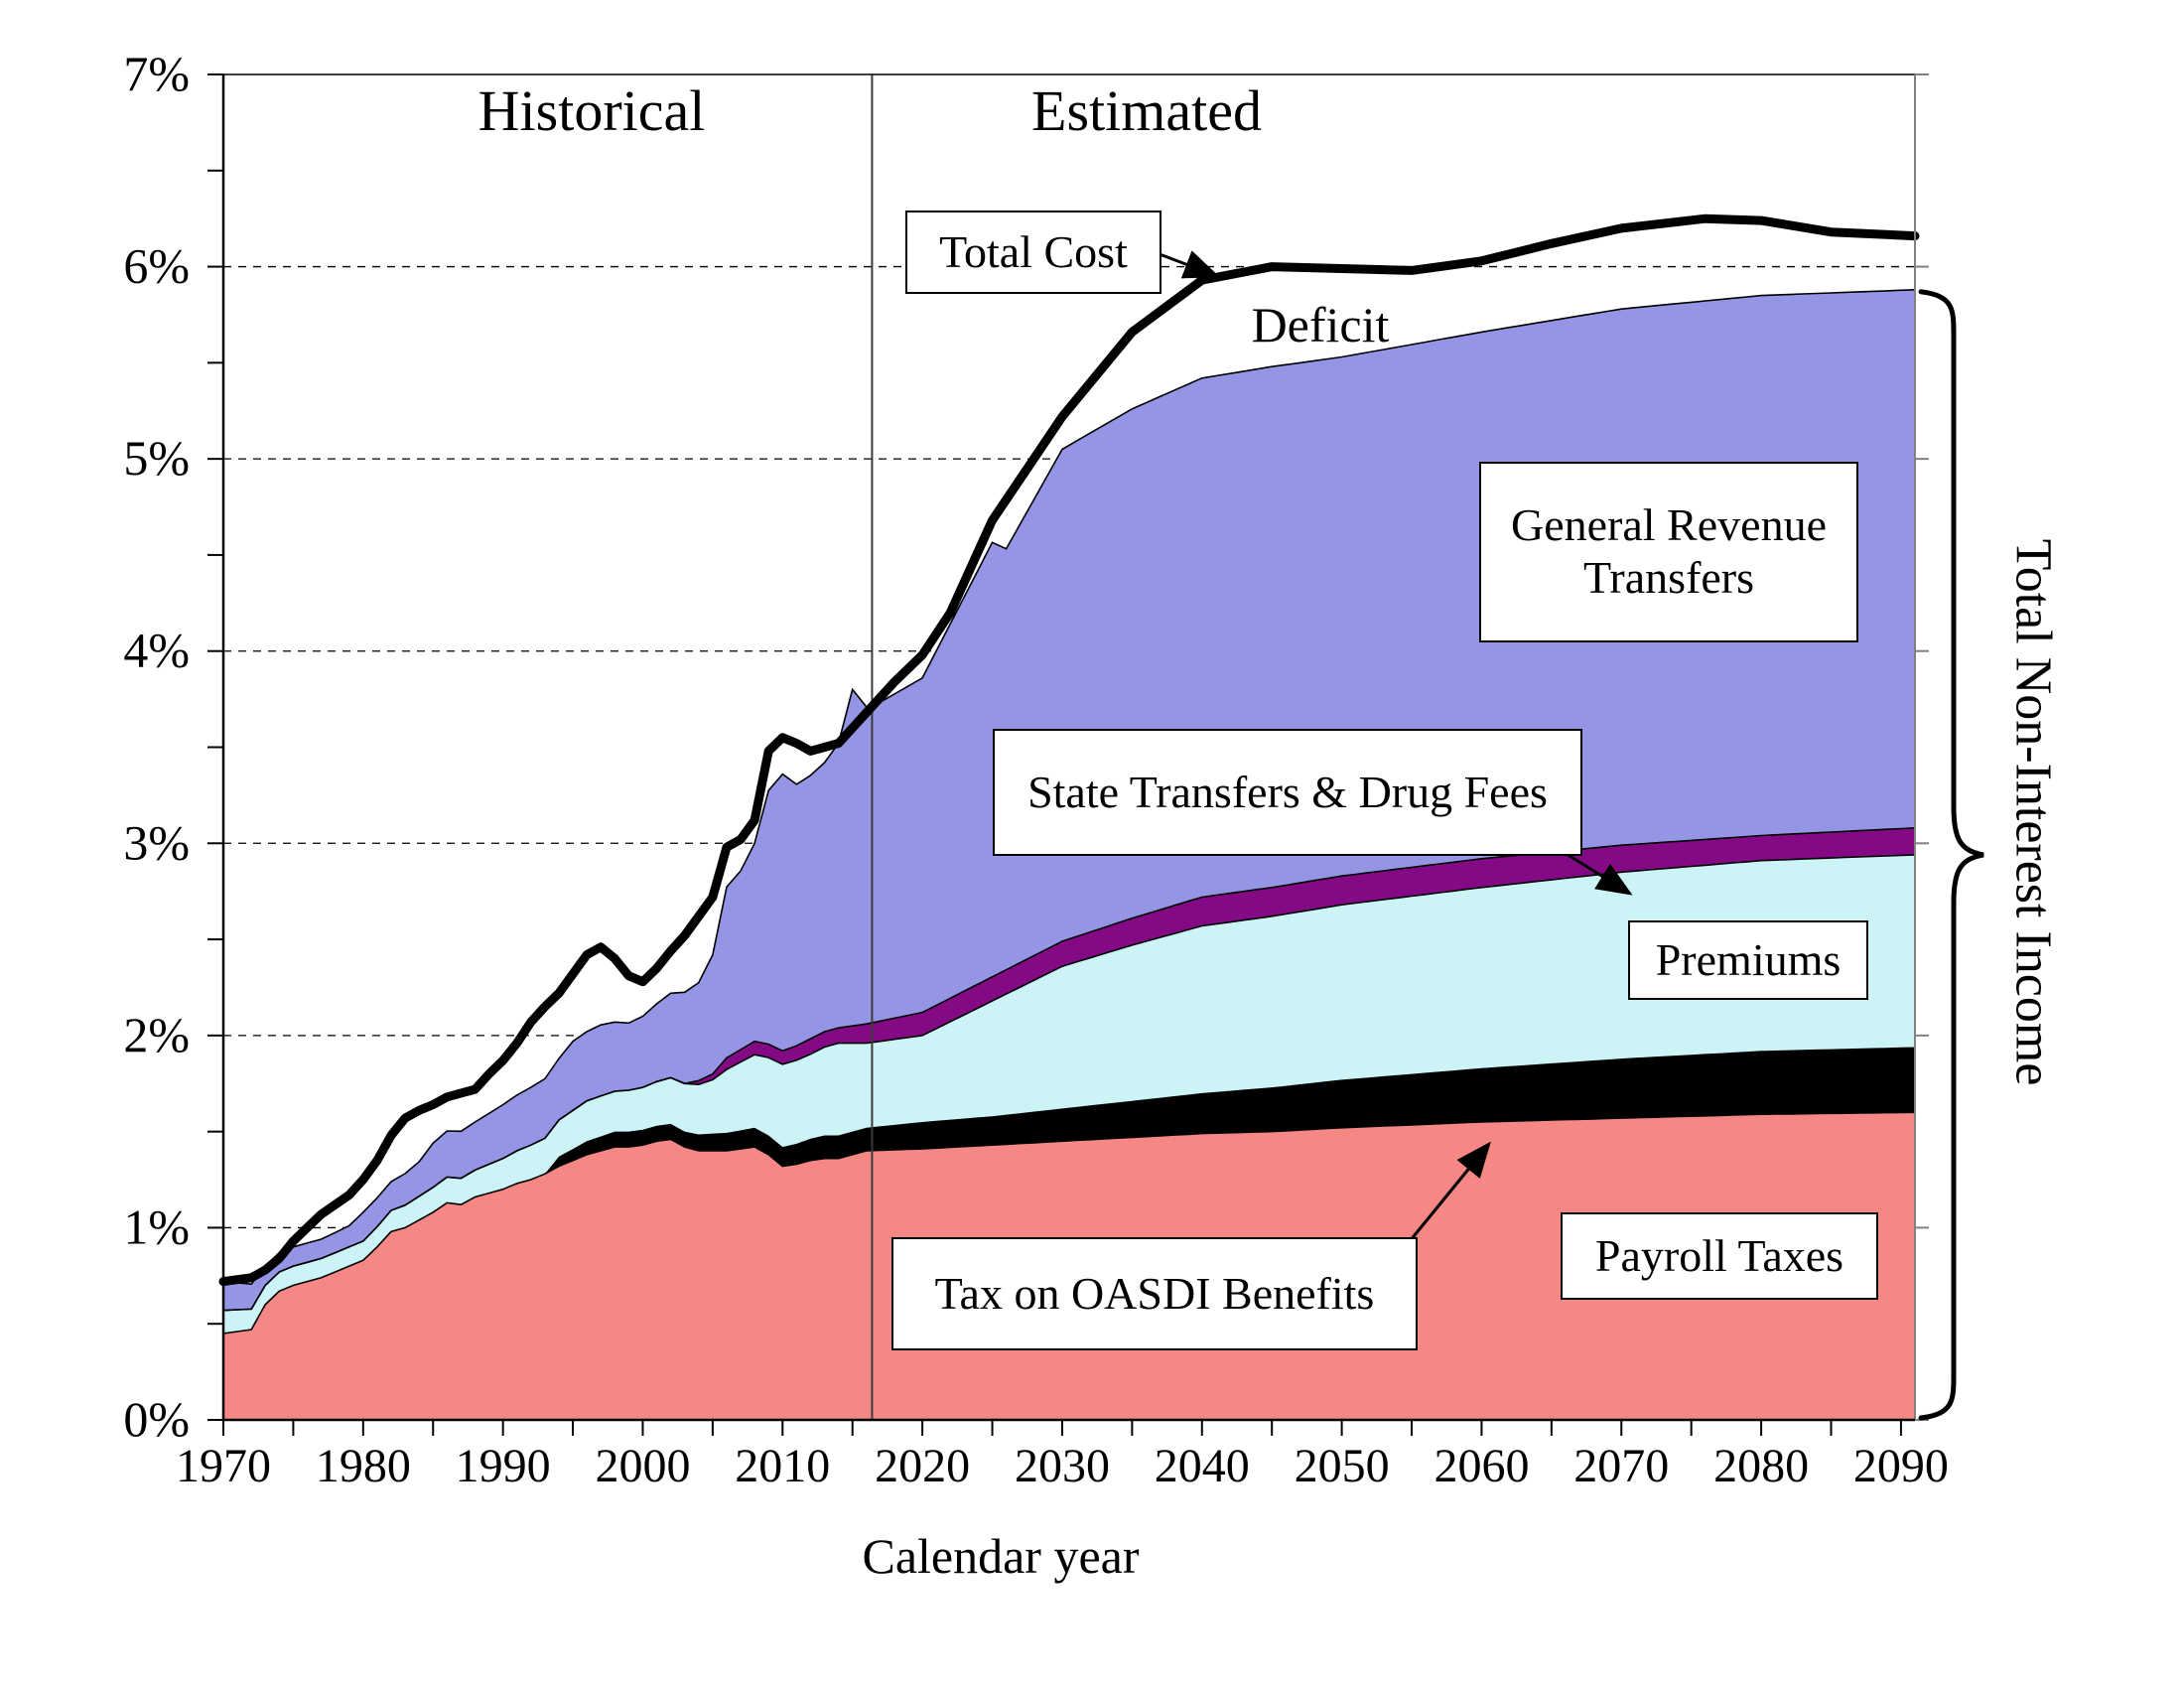  What do you see at coordinates (156, 1226) in the screenshot?
I see `y-tick-label: 1%` at bounding box center [156, 1226].